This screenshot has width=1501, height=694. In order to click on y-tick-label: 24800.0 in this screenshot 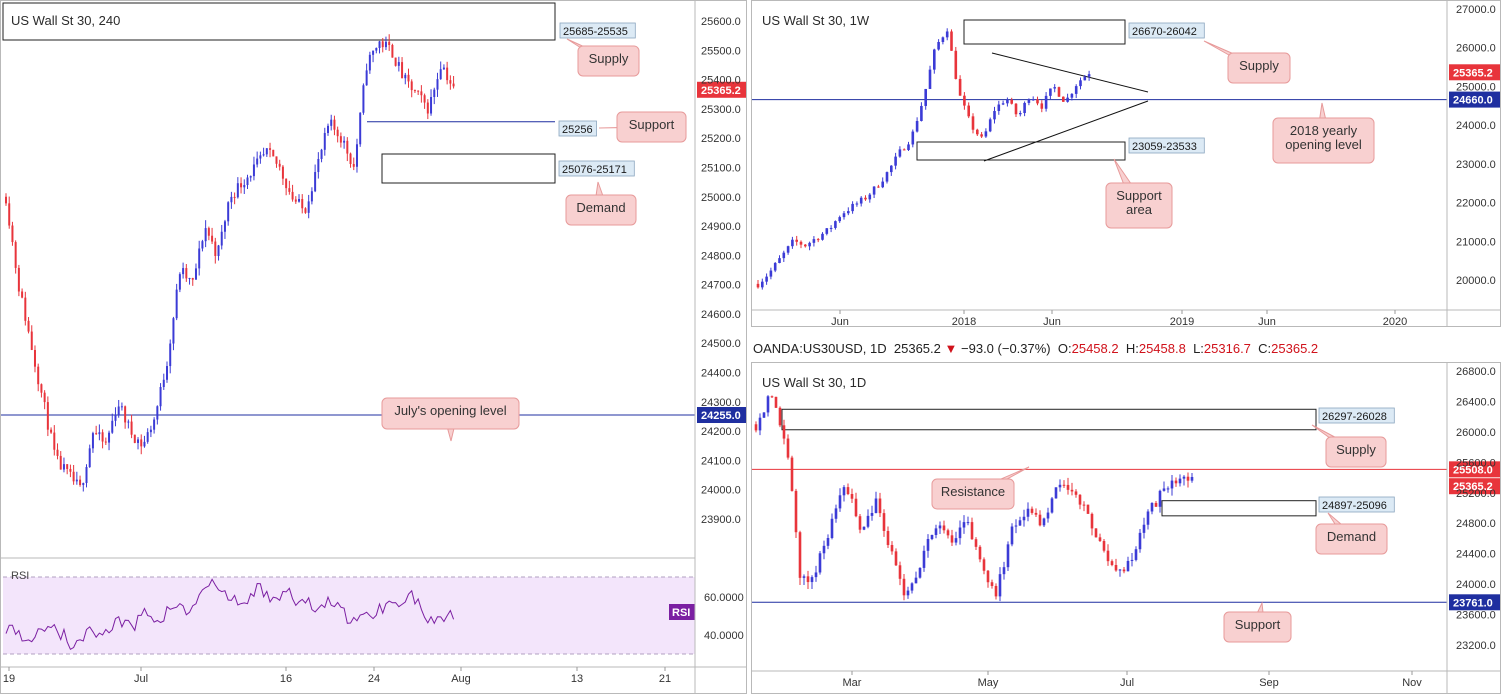, I will do `click(721, 256)`.